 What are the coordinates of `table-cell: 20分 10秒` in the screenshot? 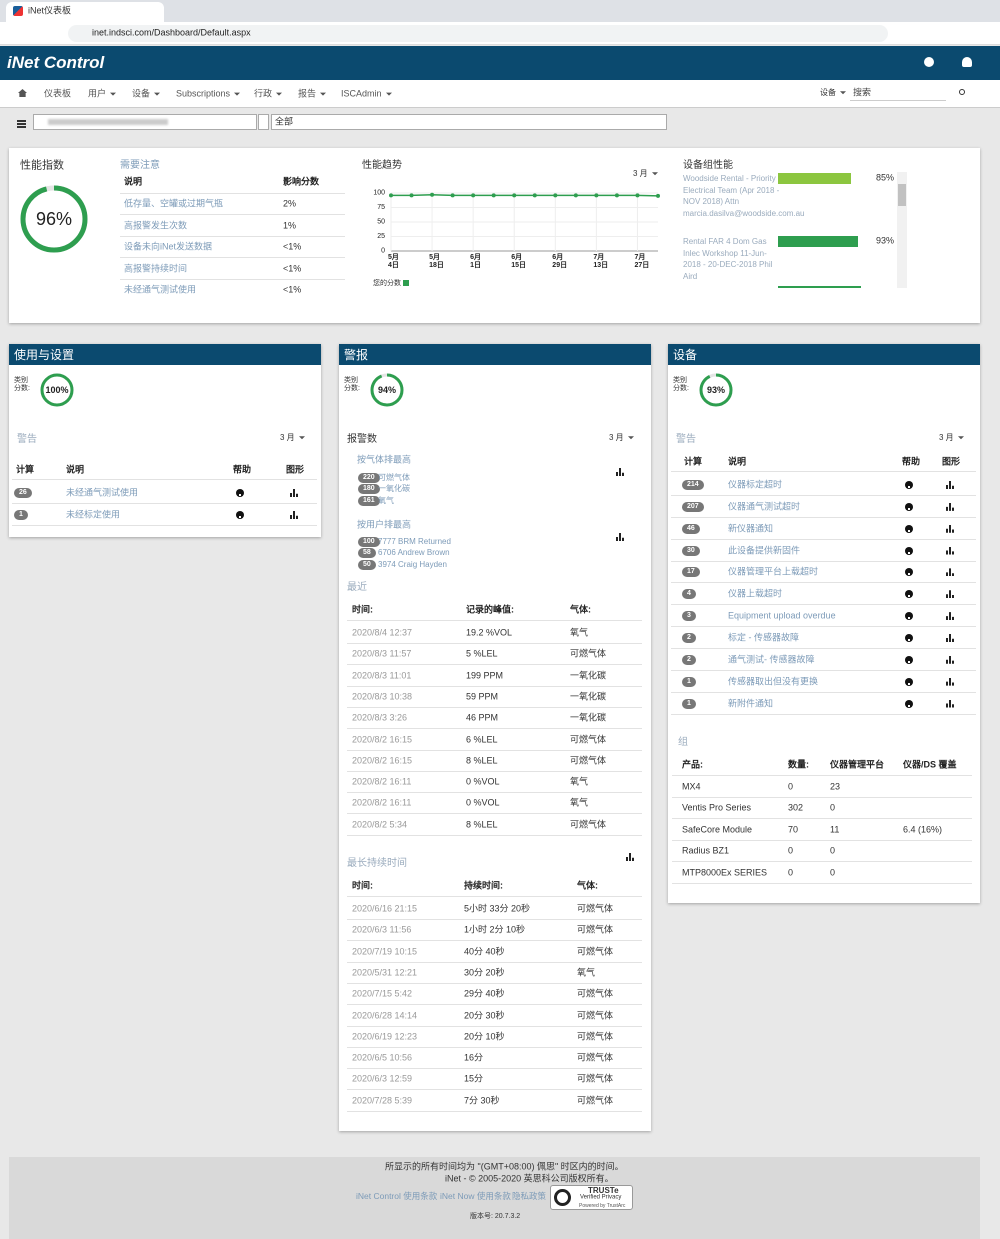 It's located at (484, 1036).